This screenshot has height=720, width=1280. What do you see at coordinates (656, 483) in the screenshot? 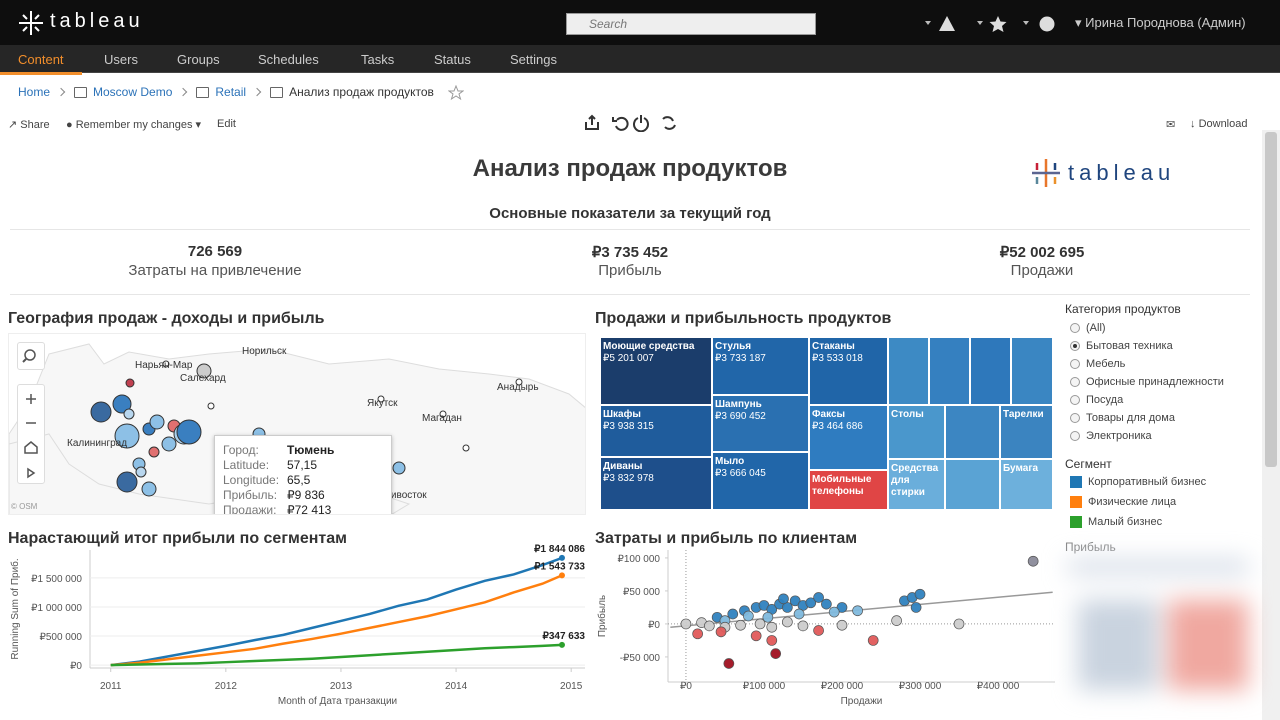
I see `treemap-cell: Диваны ₽3 832 978` at bounding box center [656, 483].